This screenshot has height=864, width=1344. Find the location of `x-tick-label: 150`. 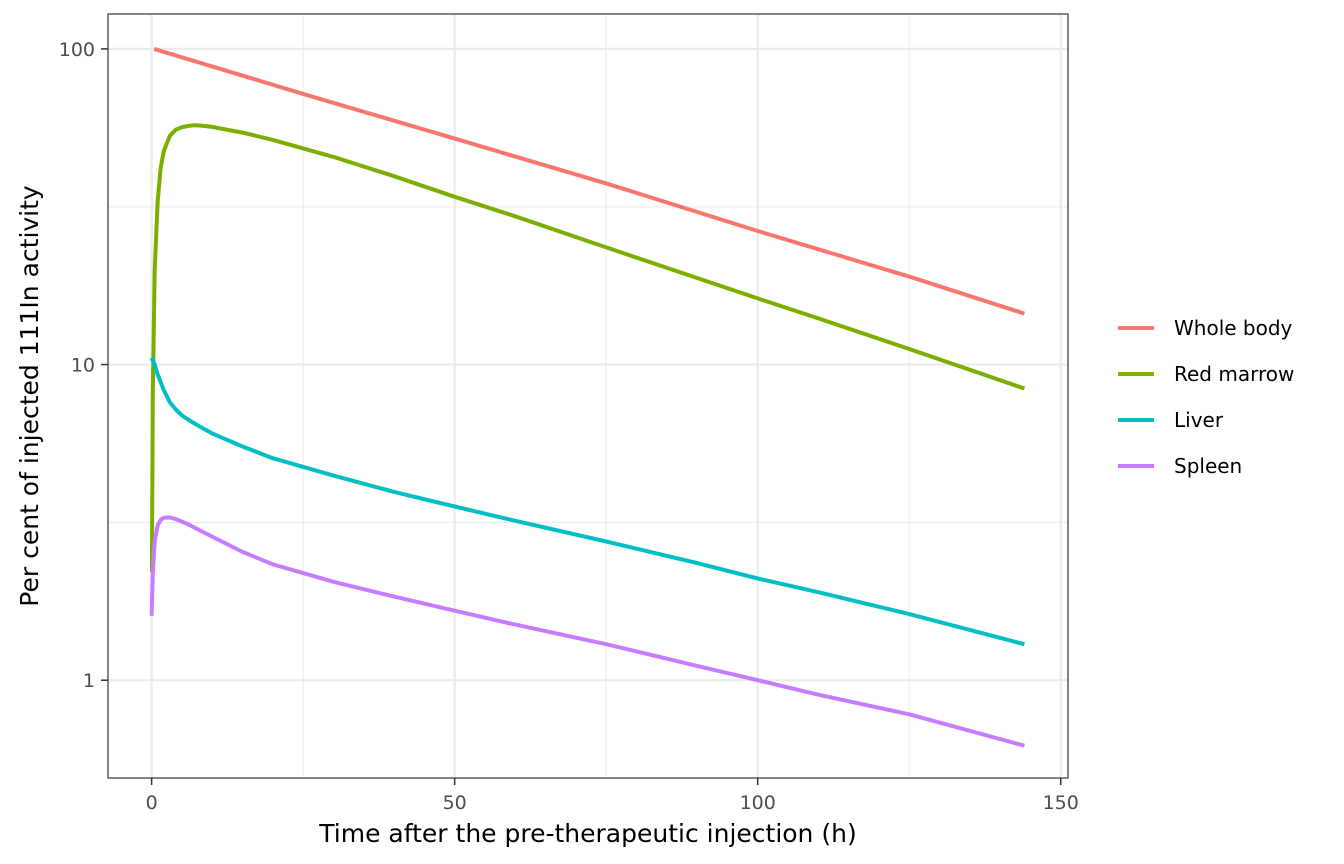

x-tick-label: 150 is located at coordinates (1061, 803).